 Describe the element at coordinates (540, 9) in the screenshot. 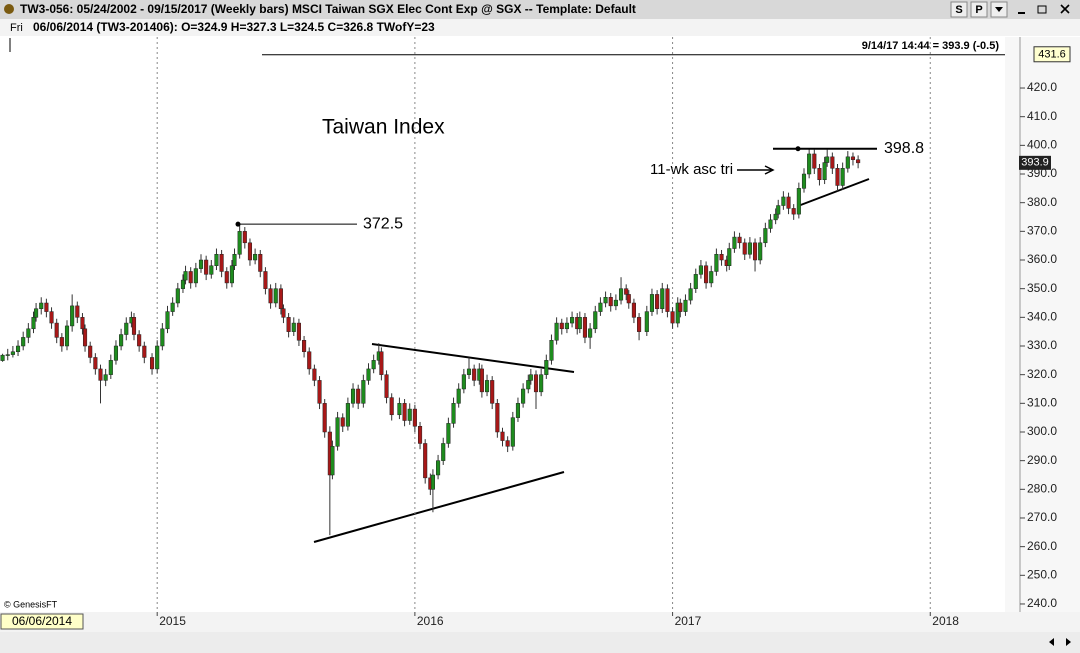

I see `title-bar` at that location.